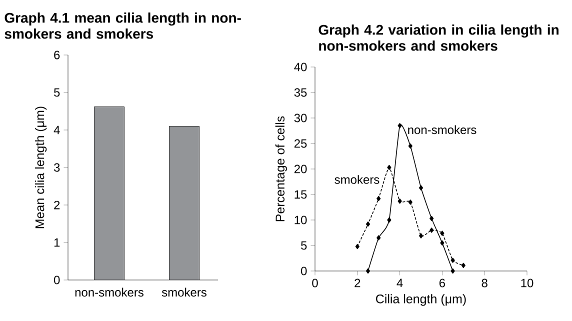  I want to click on y-tick-label: 40, so click(300, 67).